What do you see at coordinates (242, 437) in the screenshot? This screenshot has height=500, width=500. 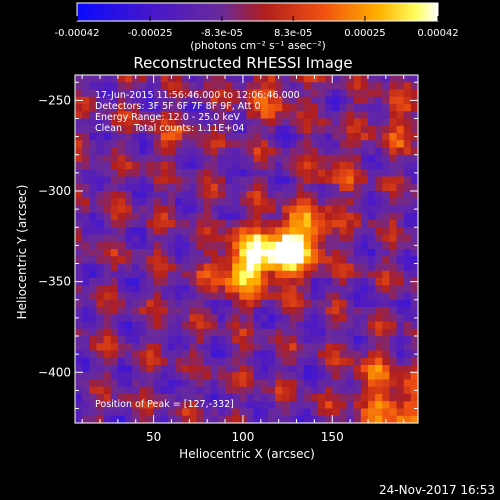 I see `x-tick-label: 100` at bounding box center [242, 437].